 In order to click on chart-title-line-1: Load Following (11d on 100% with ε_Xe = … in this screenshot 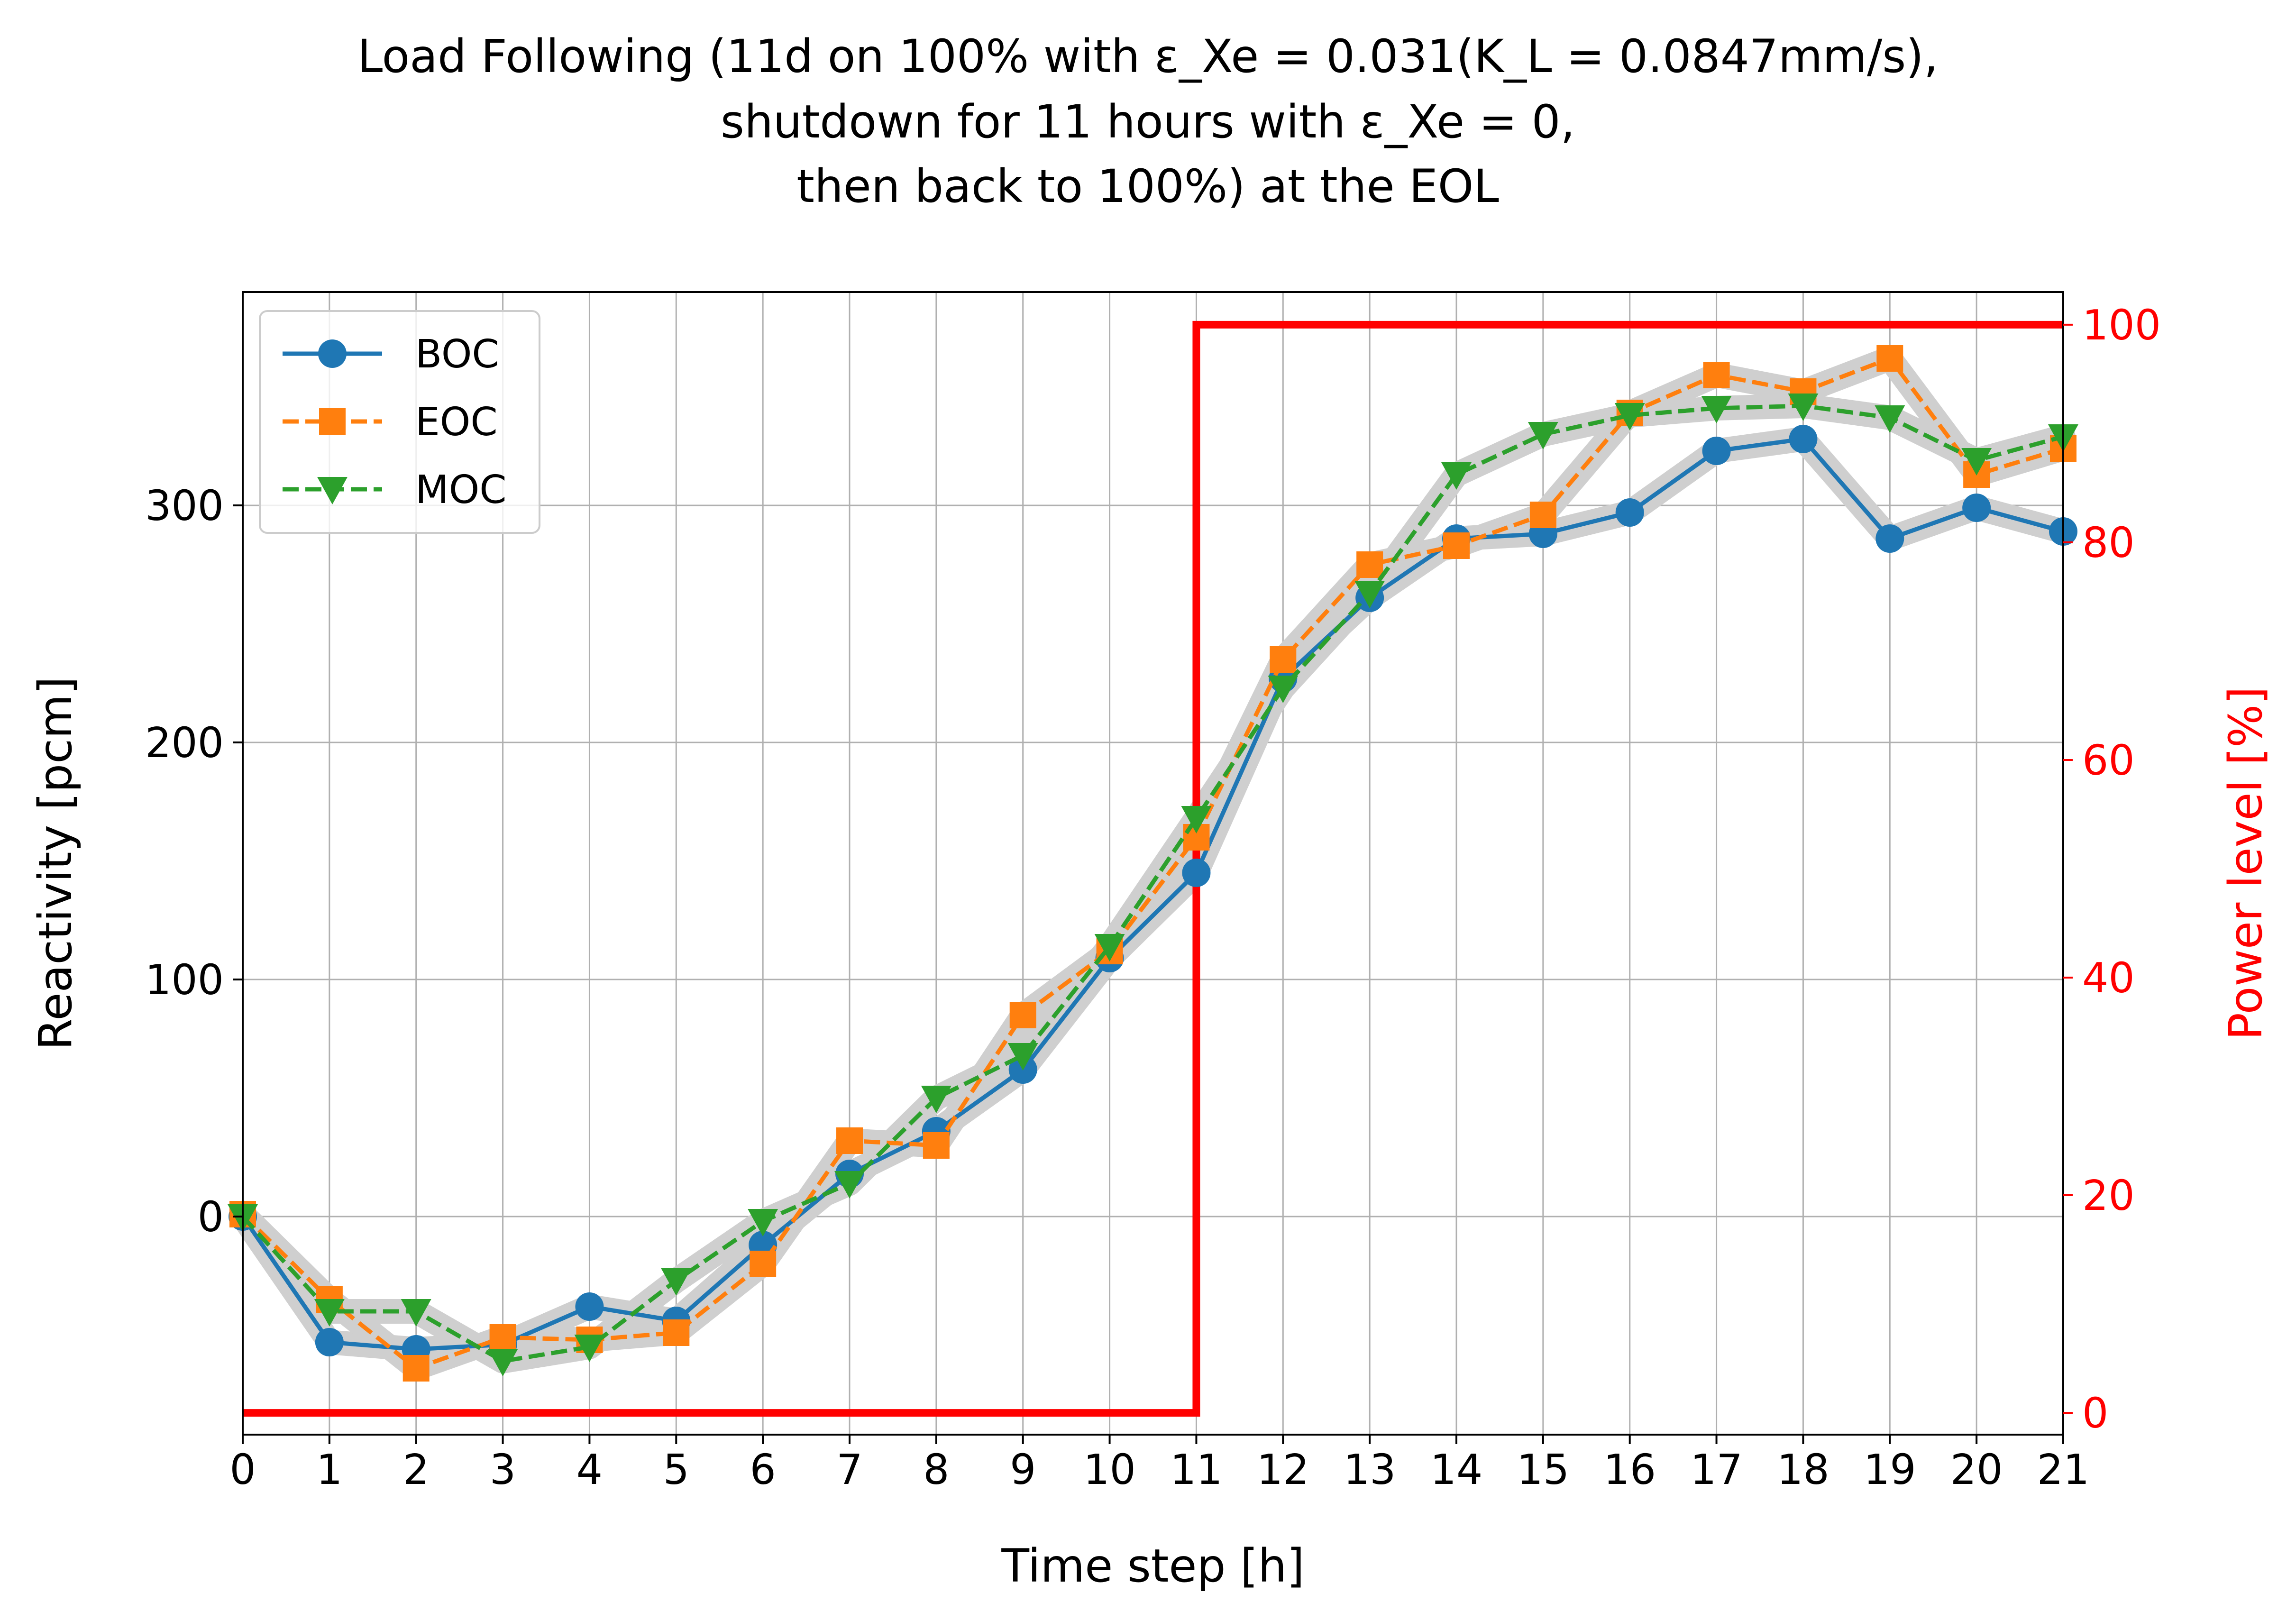, I will do `click(1148, 56)`.